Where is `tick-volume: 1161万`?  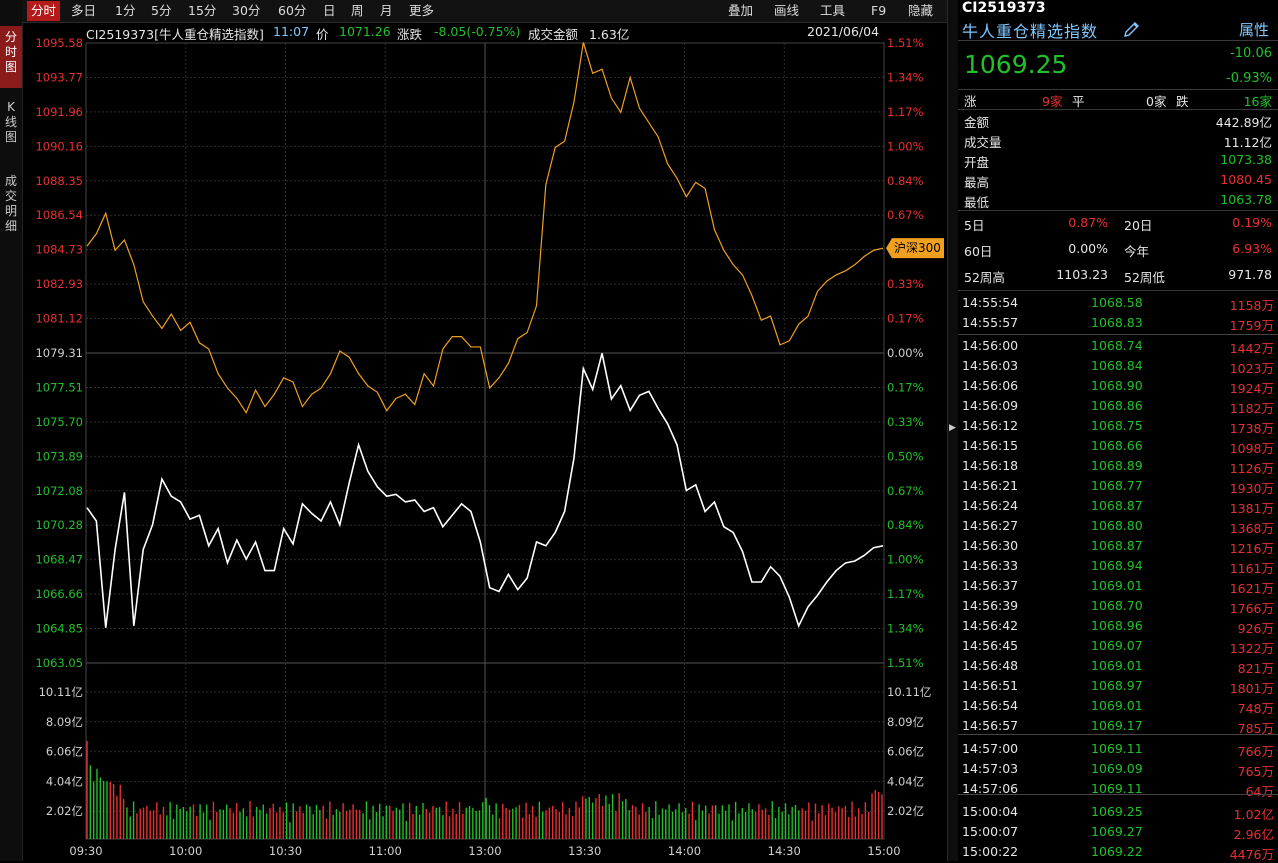 tick-volume: 1161万 is located at coordinates (1251, 568).